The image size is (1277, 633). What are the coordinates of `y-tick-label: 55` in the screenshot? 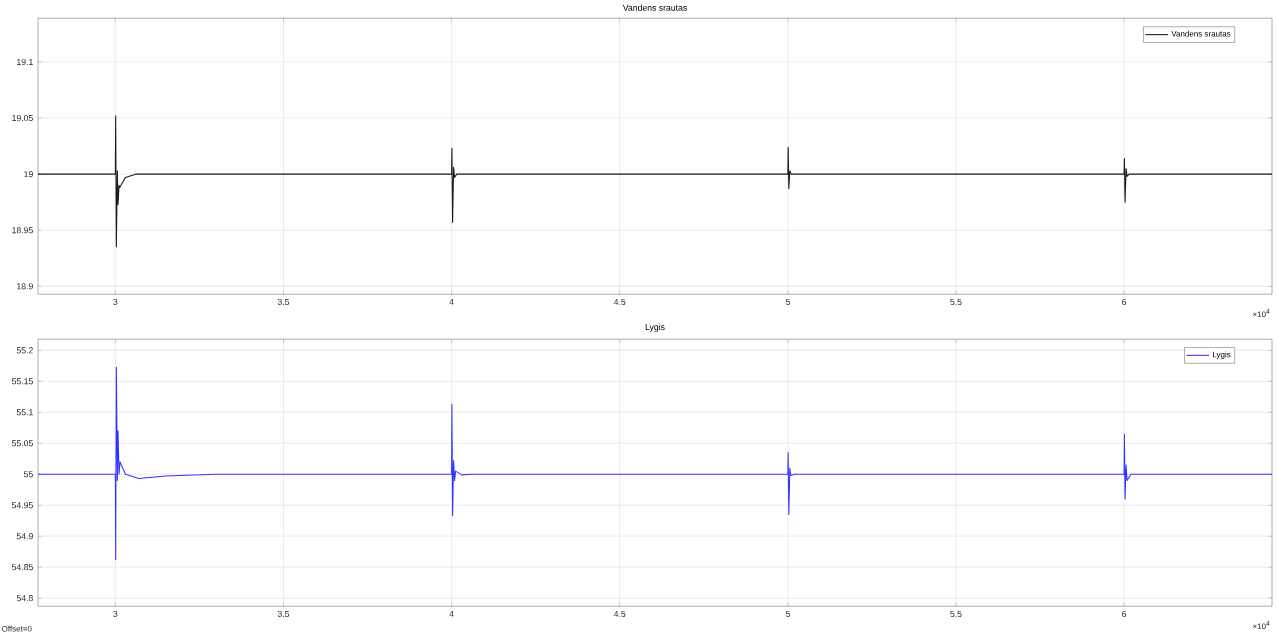 It's located at (28, 474).